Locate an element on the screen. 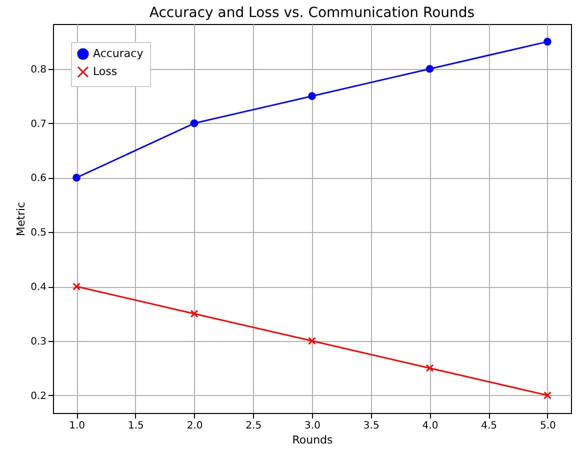  y-tick-label: 0.3 is located at coordinates (38, 342).